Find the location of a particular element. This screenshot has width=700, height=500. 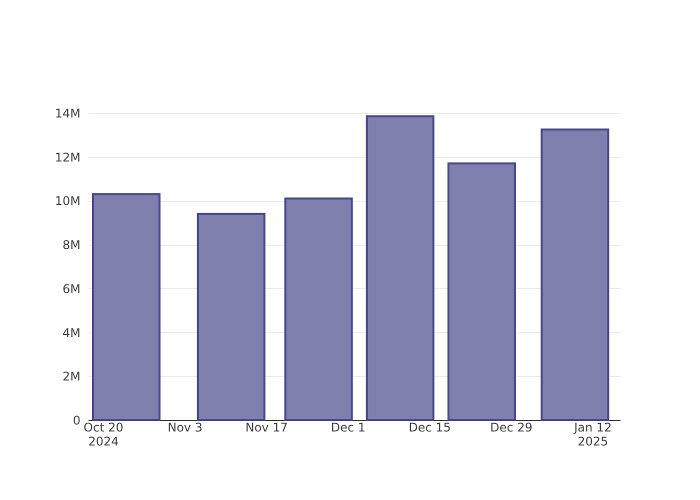

y-tick-label: 14M is located at coordinates (67, 113).